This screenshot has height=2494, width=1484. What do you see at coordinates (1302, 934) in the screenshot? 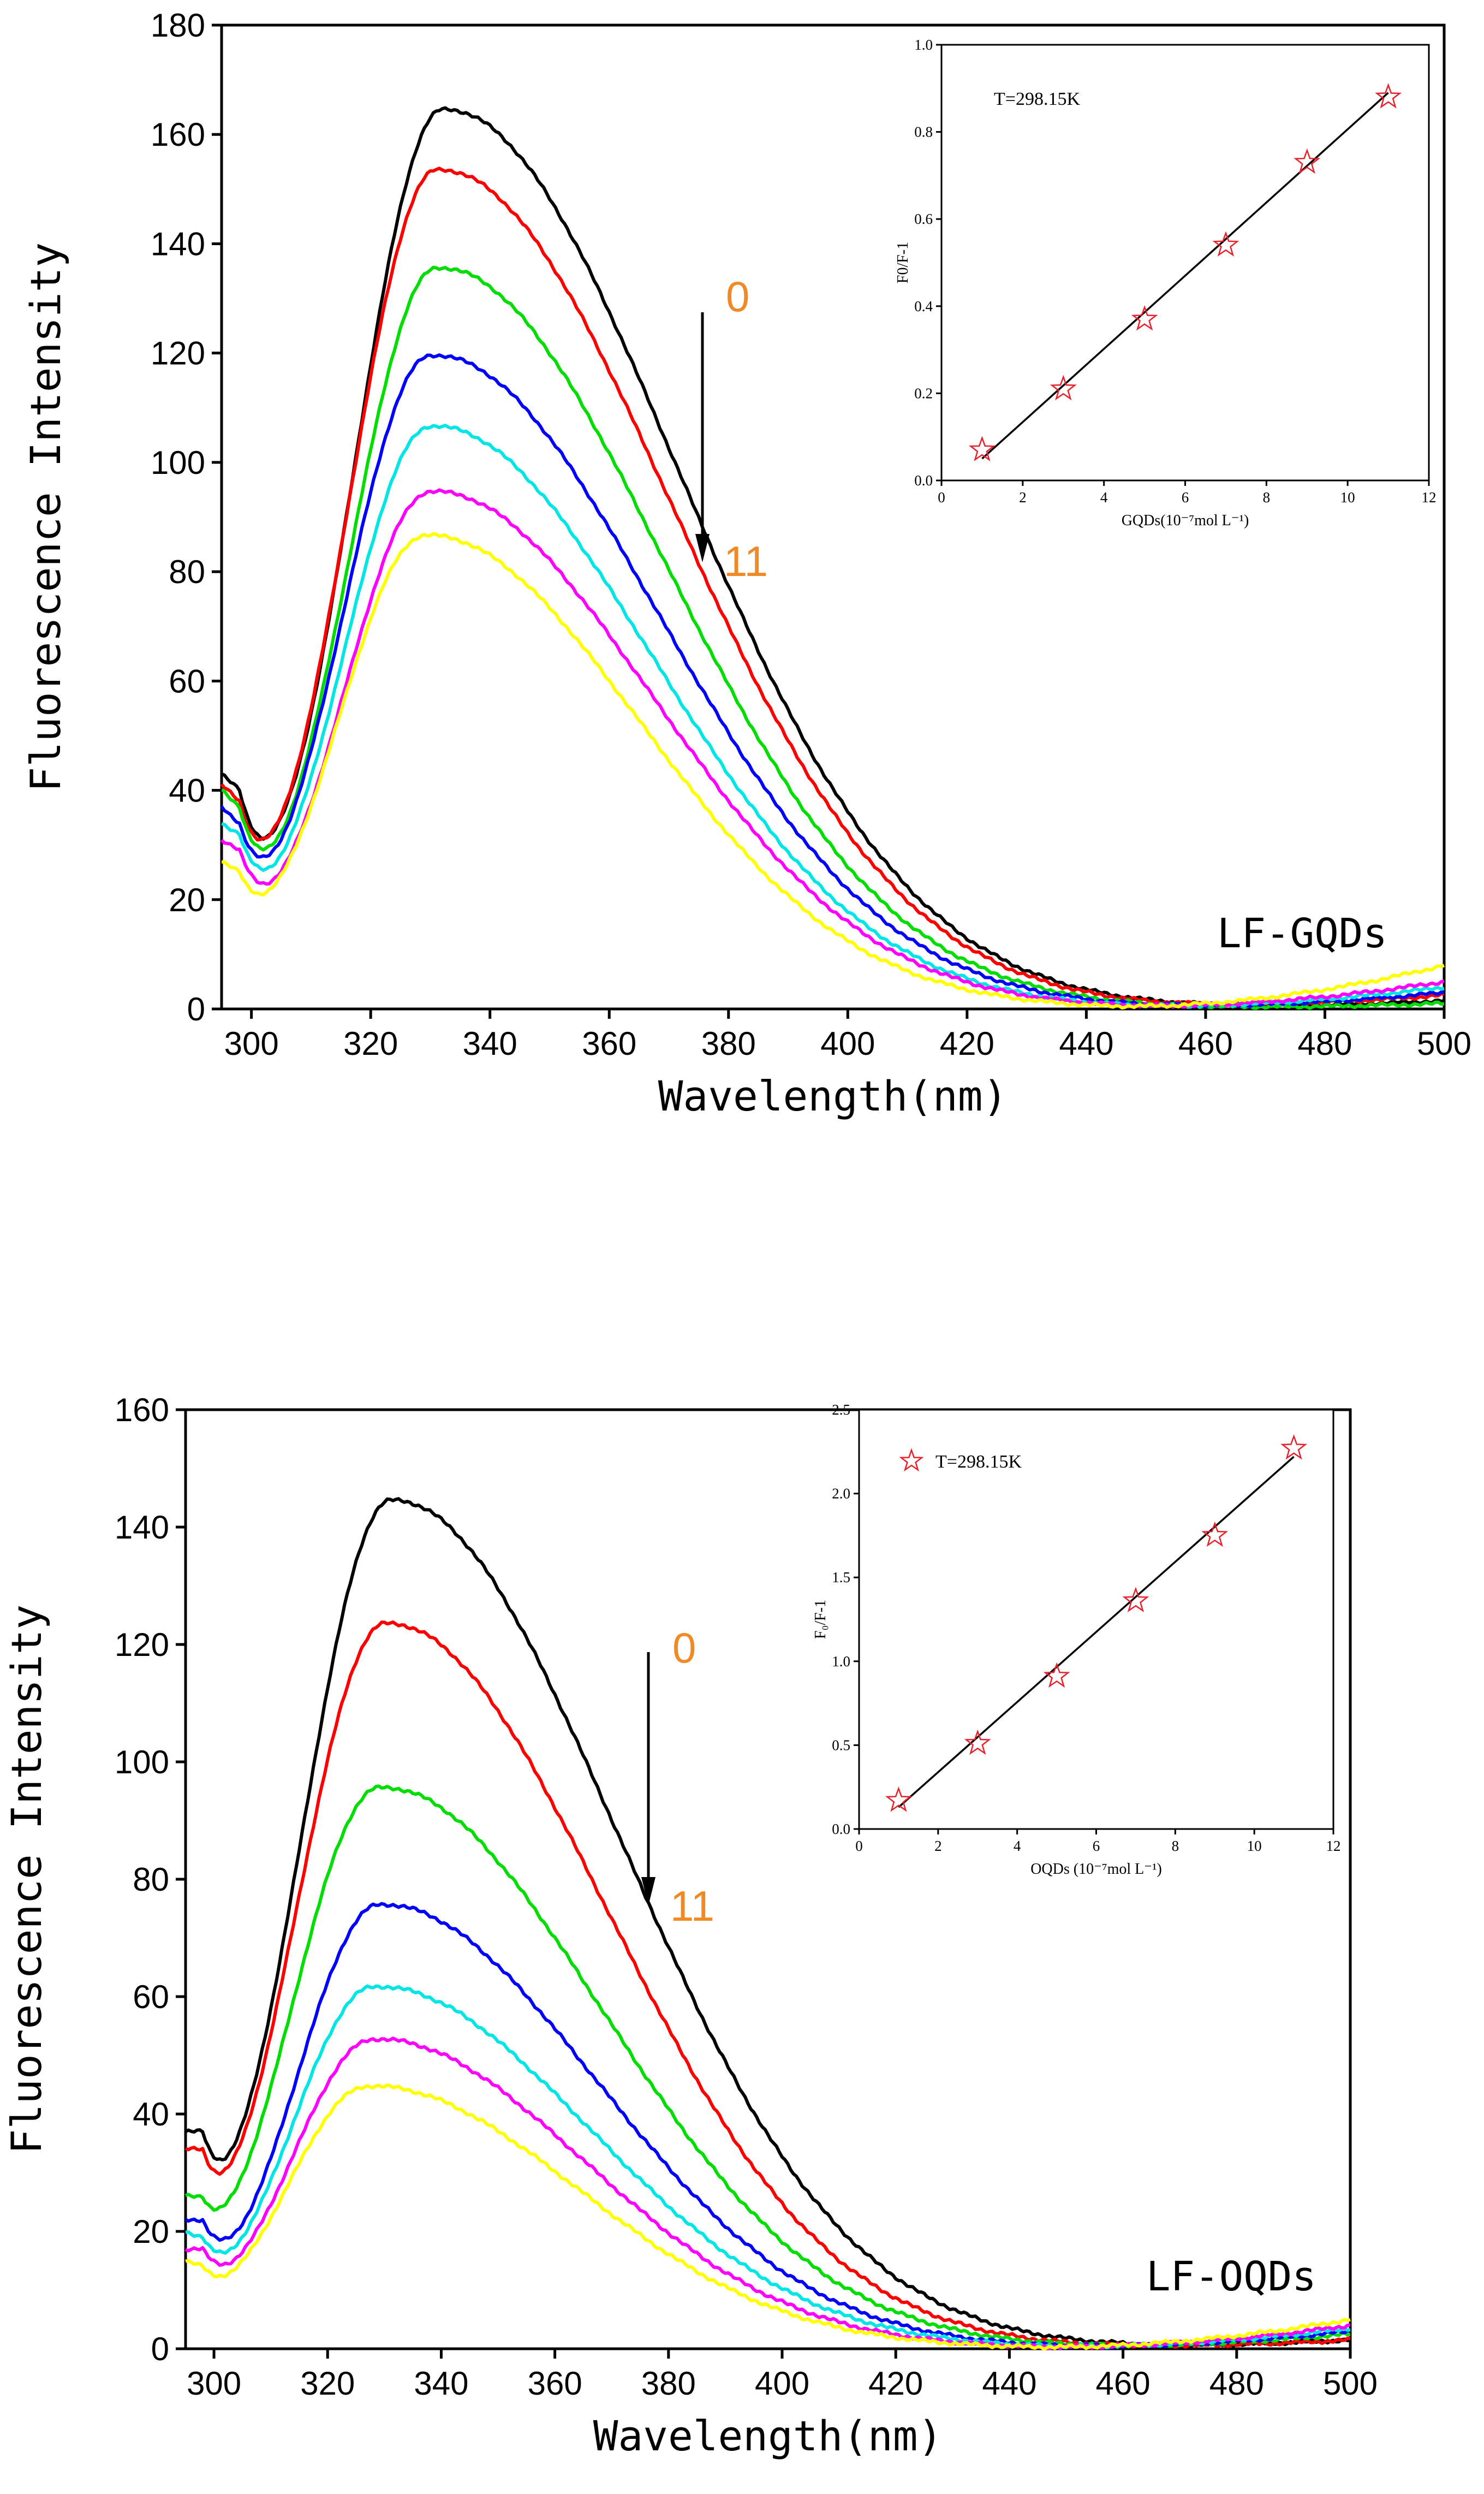
I see `panel-label: LF-GQDs` at bounding box center [1302, 934].